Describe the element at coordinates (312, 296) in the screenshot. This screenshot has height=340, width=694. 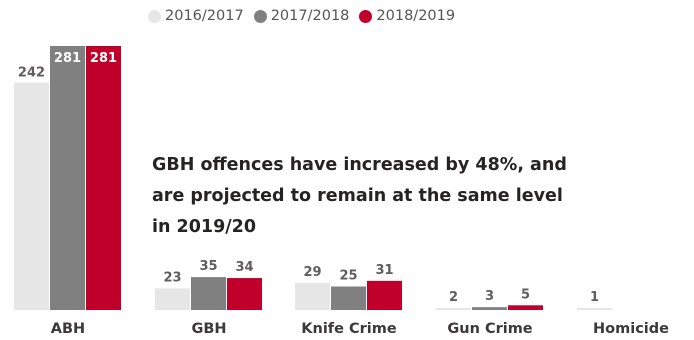
I see `bar-knife-crime-2016-2017` at that location.